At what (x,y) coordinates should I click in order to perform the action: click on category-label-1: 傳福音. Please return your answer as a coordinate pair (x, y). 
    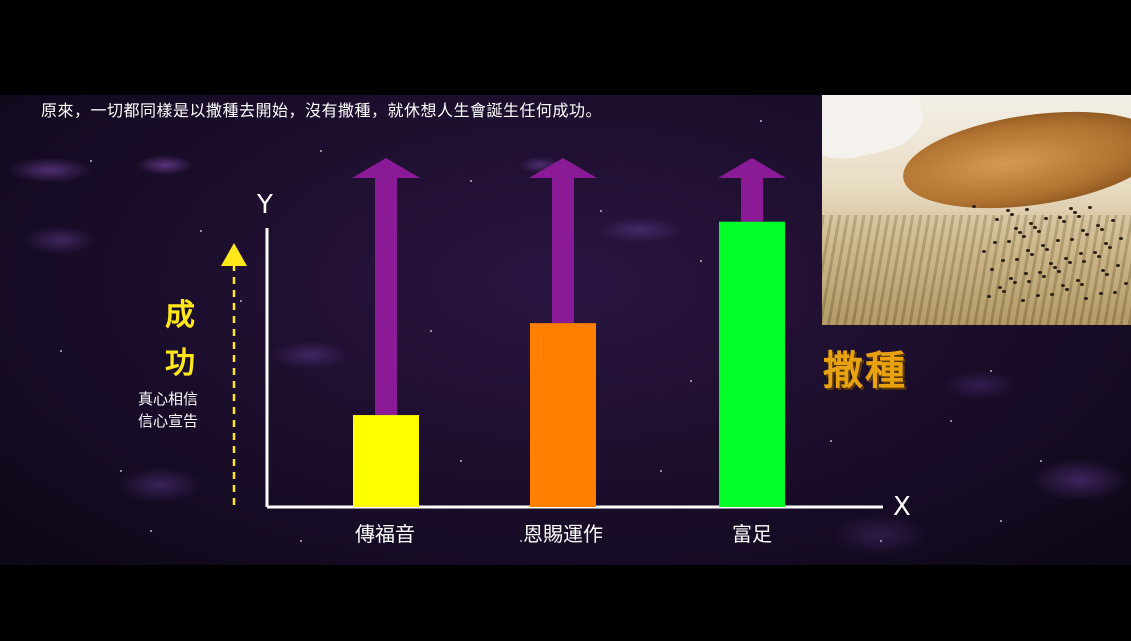
    Looking at the image, I should click on (385, 534).